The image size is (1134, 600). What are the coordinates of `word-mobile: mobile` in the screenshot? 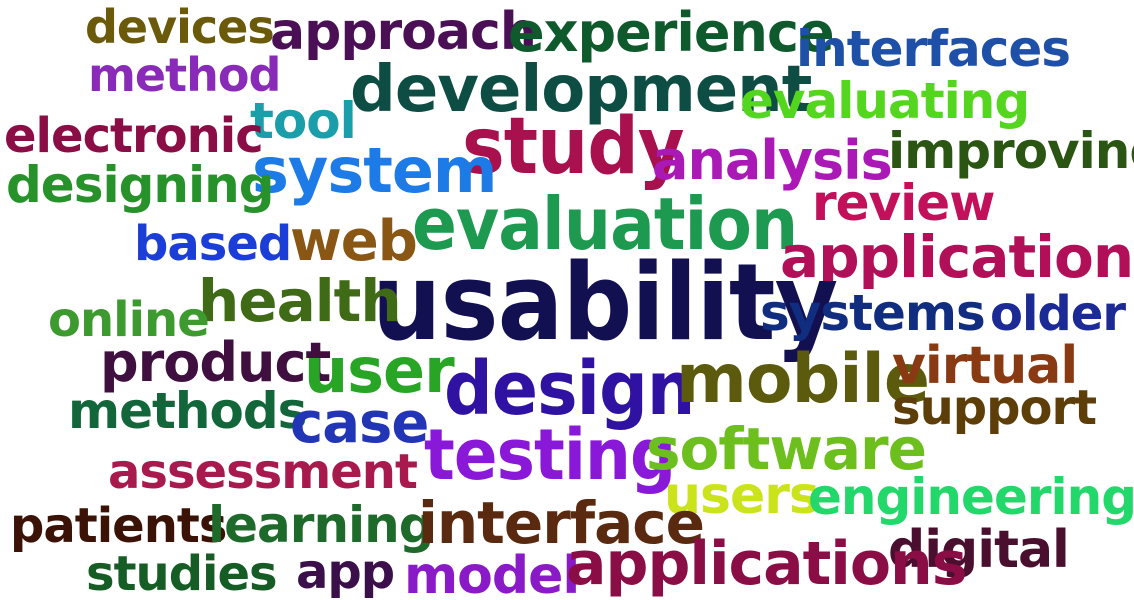 It's located at (803, 379).